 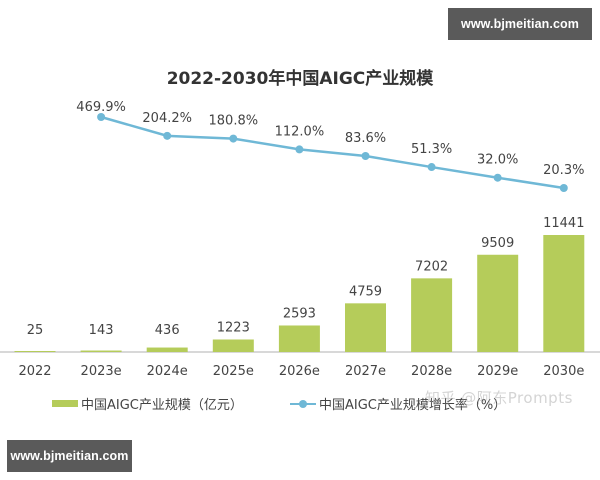 What do you see at coordinates (300, 131) in the screenshot?
I see `line-value-label: 112.0%` at bounding box center [300, 131].